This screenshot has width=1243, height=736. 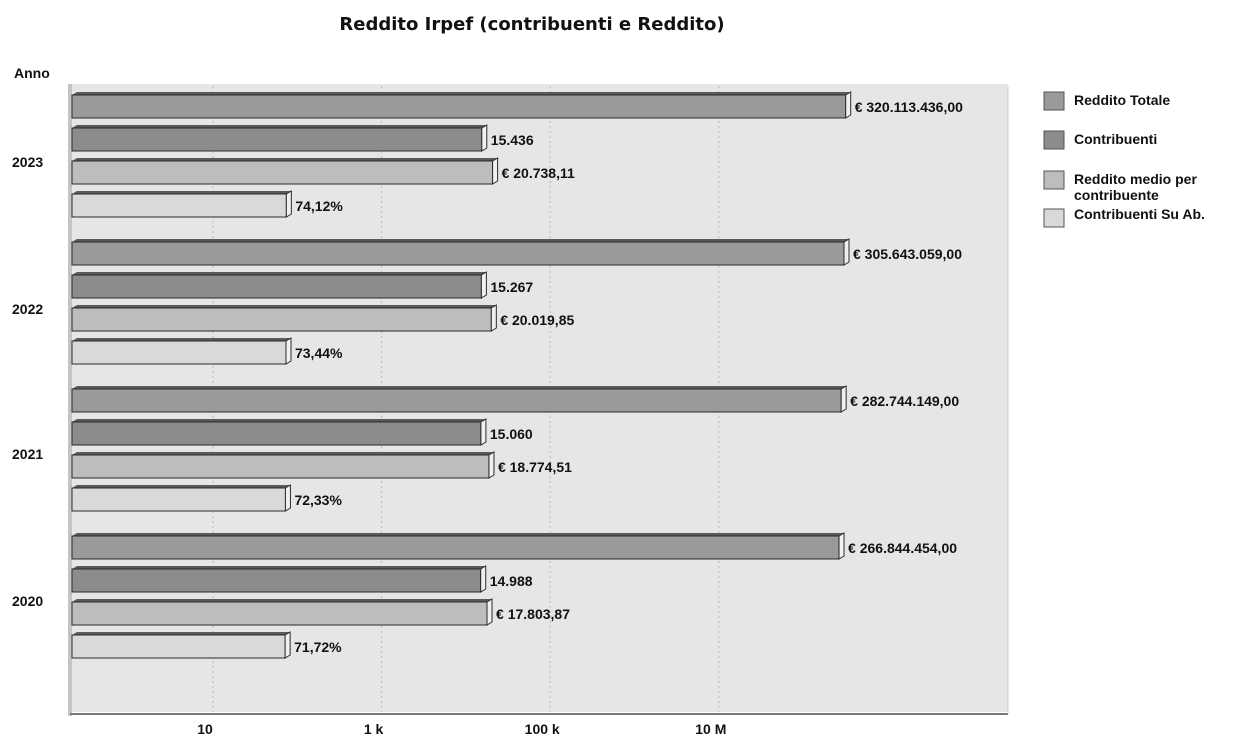 I want to click on x-tick-label: 100 k, so click(x=542, y=728).